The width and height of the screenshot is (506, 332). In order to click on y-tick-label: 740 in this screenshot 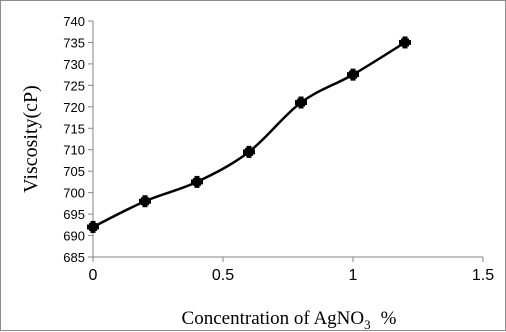, I will do `click(74, 21)`.